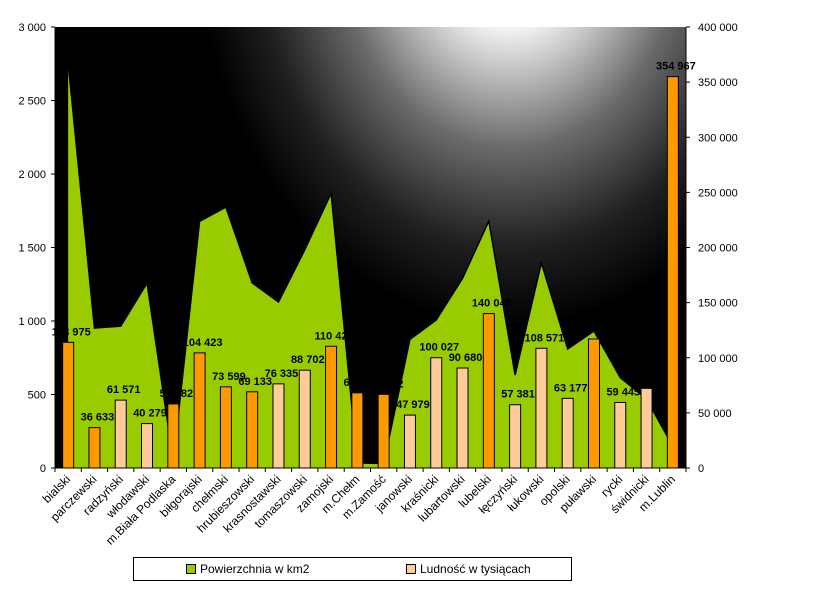 The height and width of the screenshot is (606, 824). Describe the element at coordinates (37, 396) in the screenshot. I see `y-left-tick-label: 500` at that location.